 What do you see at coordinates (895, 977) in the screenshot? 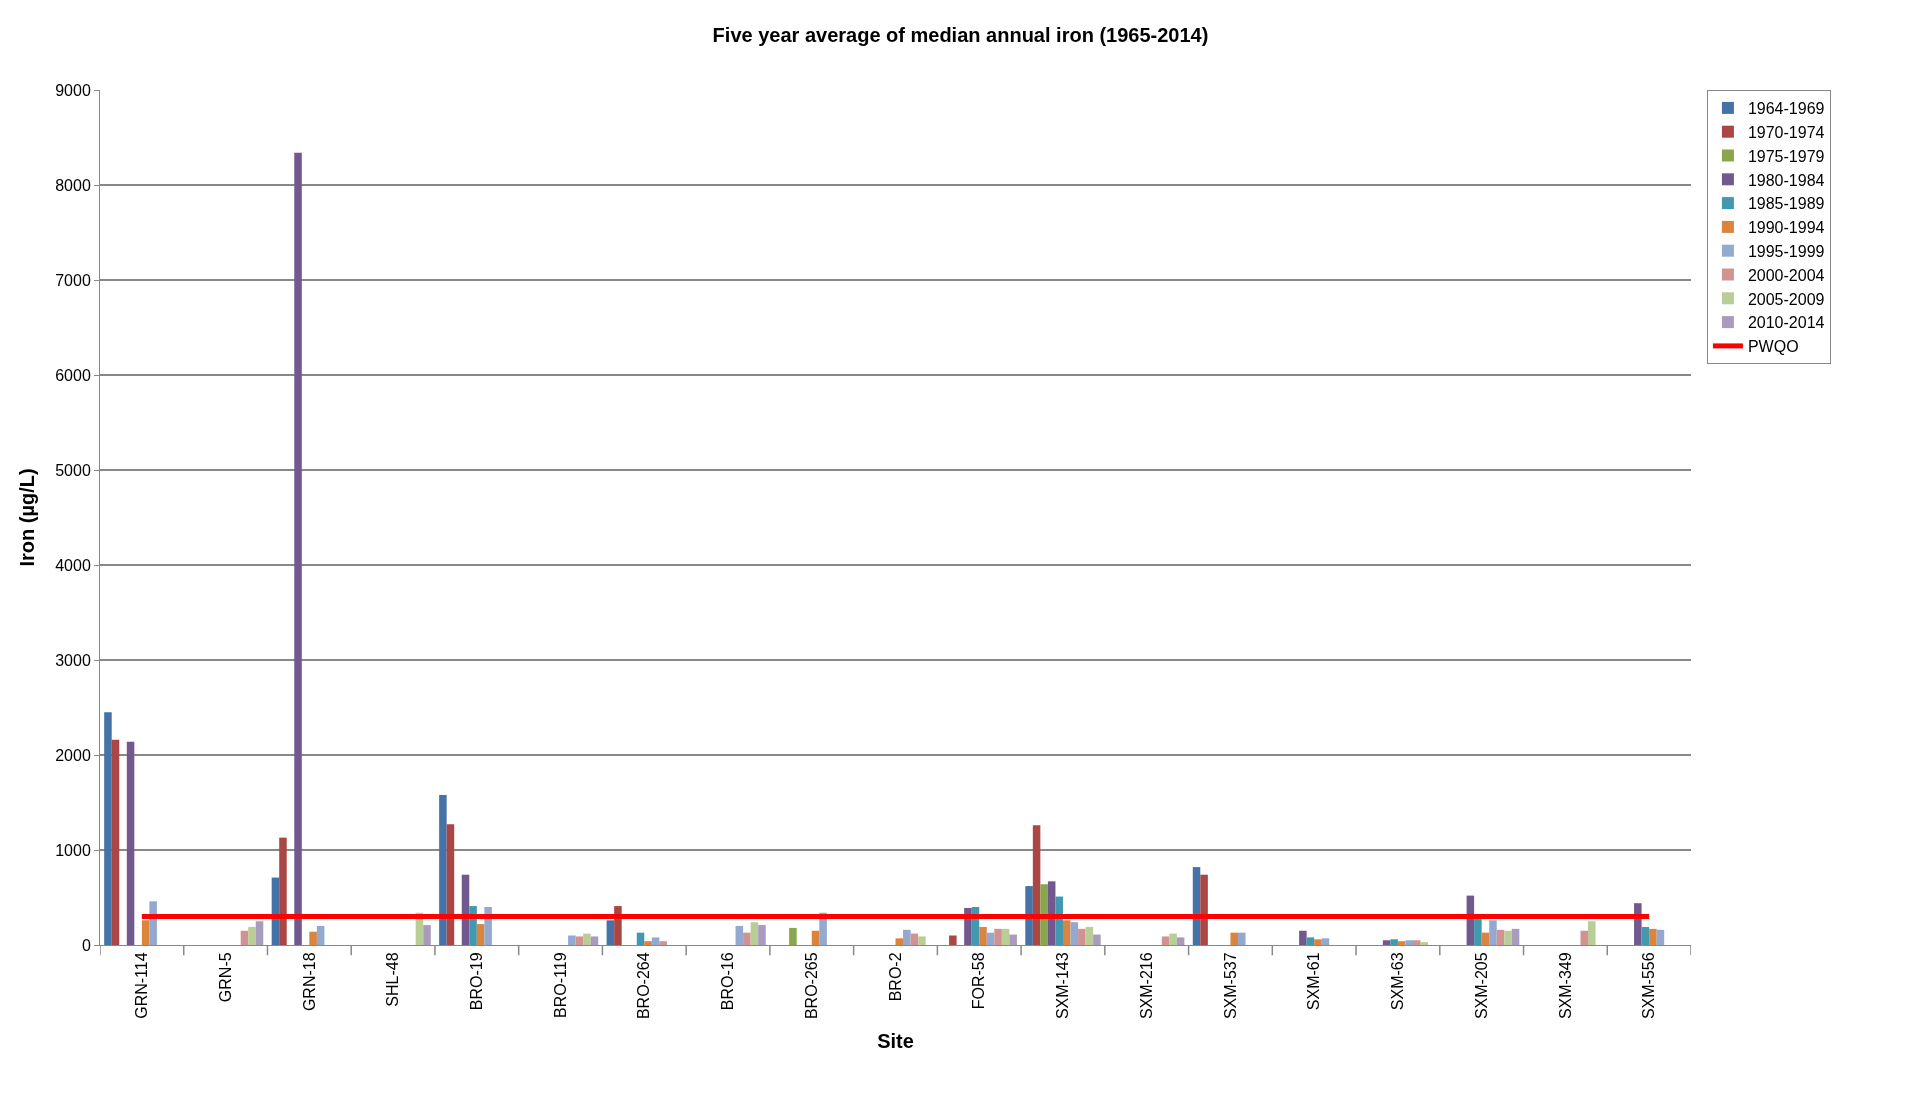
I see `x-tick-label: BRO-2` at bounding box center [895, 977].